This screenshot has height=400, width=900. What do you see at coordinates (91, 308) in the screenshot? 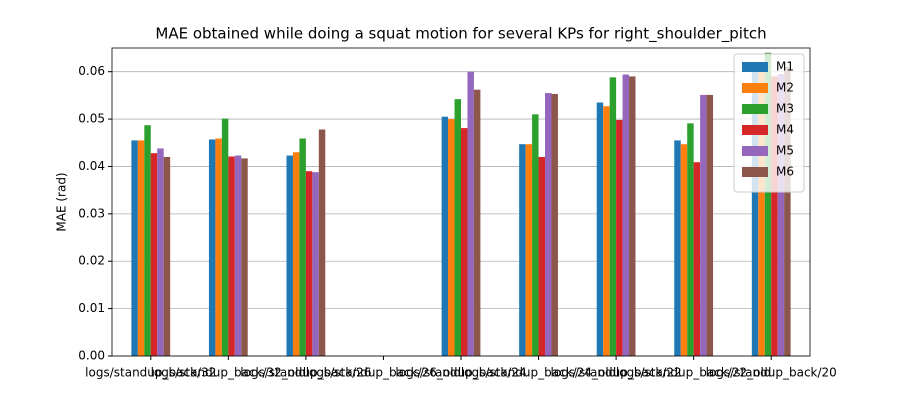
I see `y-tick-label: 0.01` at bounding box center [91, 308].